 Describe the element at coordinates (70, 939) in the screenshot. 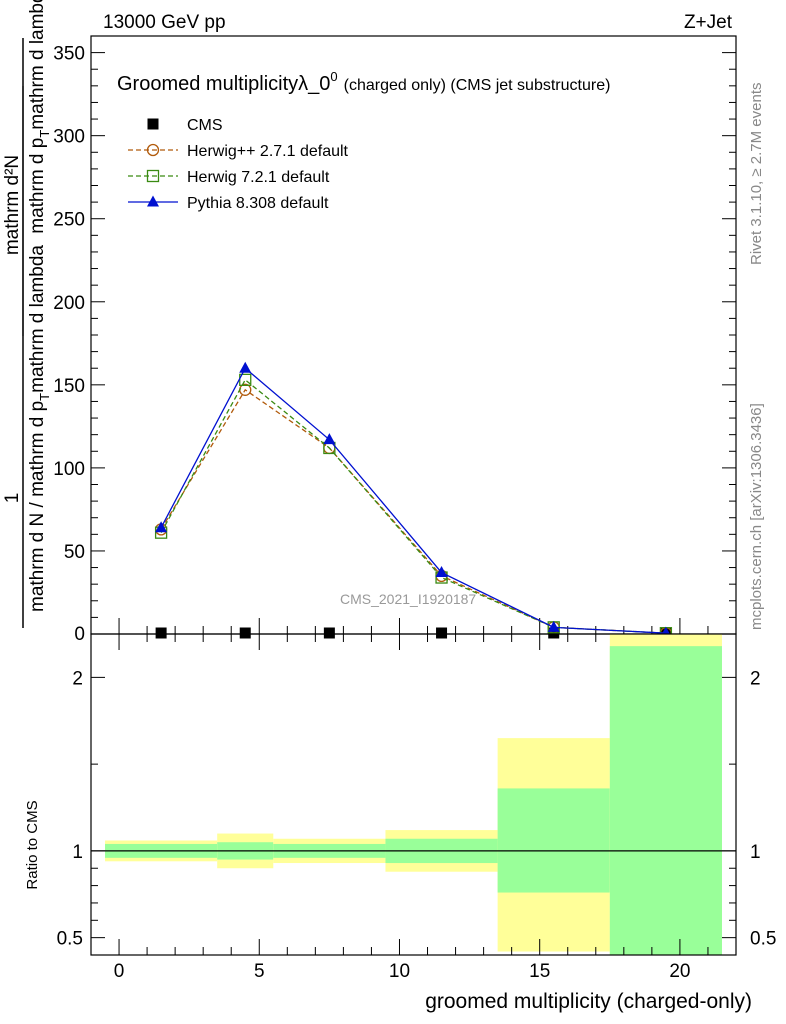

I see `ratio-y-tick-label-0: 0.5` at that location.